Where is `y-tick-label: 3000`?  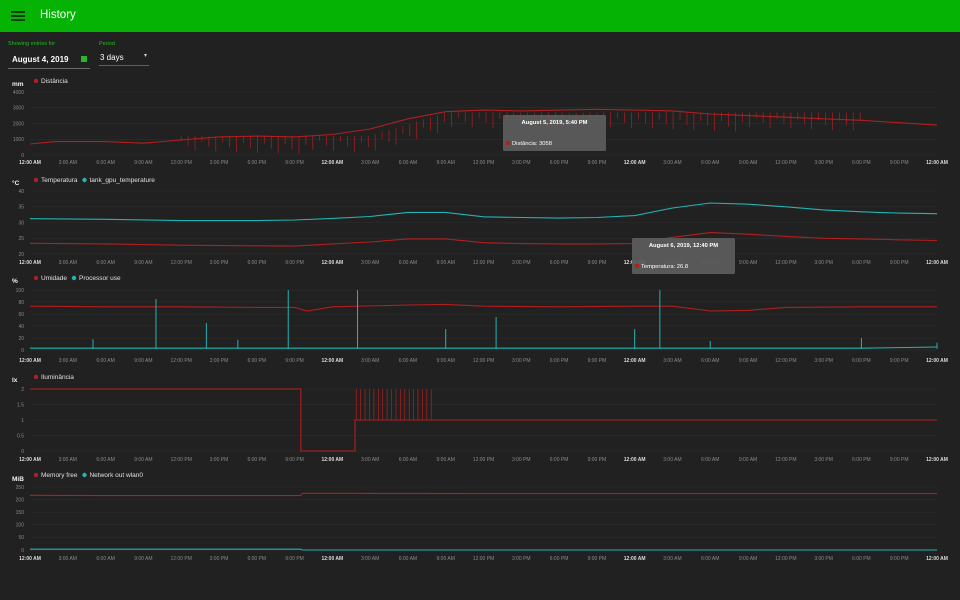 y-tick-label: 3000 is located at coordinates (18, 109).